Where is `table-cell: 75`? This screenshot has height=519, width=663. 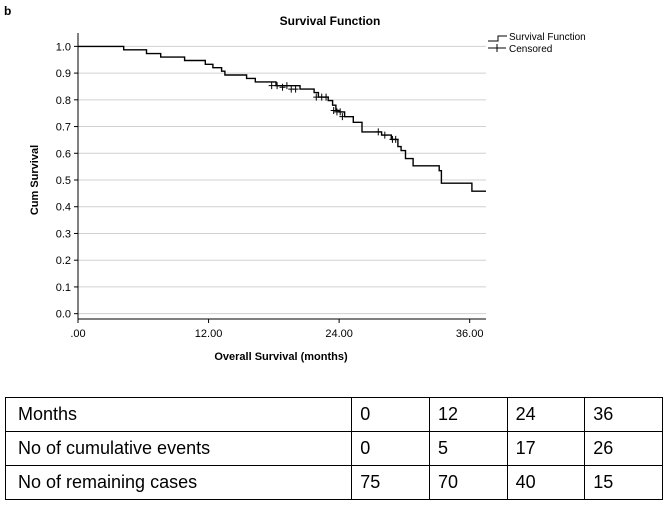 table-cell: 75 is located at coordinates (390, 482).